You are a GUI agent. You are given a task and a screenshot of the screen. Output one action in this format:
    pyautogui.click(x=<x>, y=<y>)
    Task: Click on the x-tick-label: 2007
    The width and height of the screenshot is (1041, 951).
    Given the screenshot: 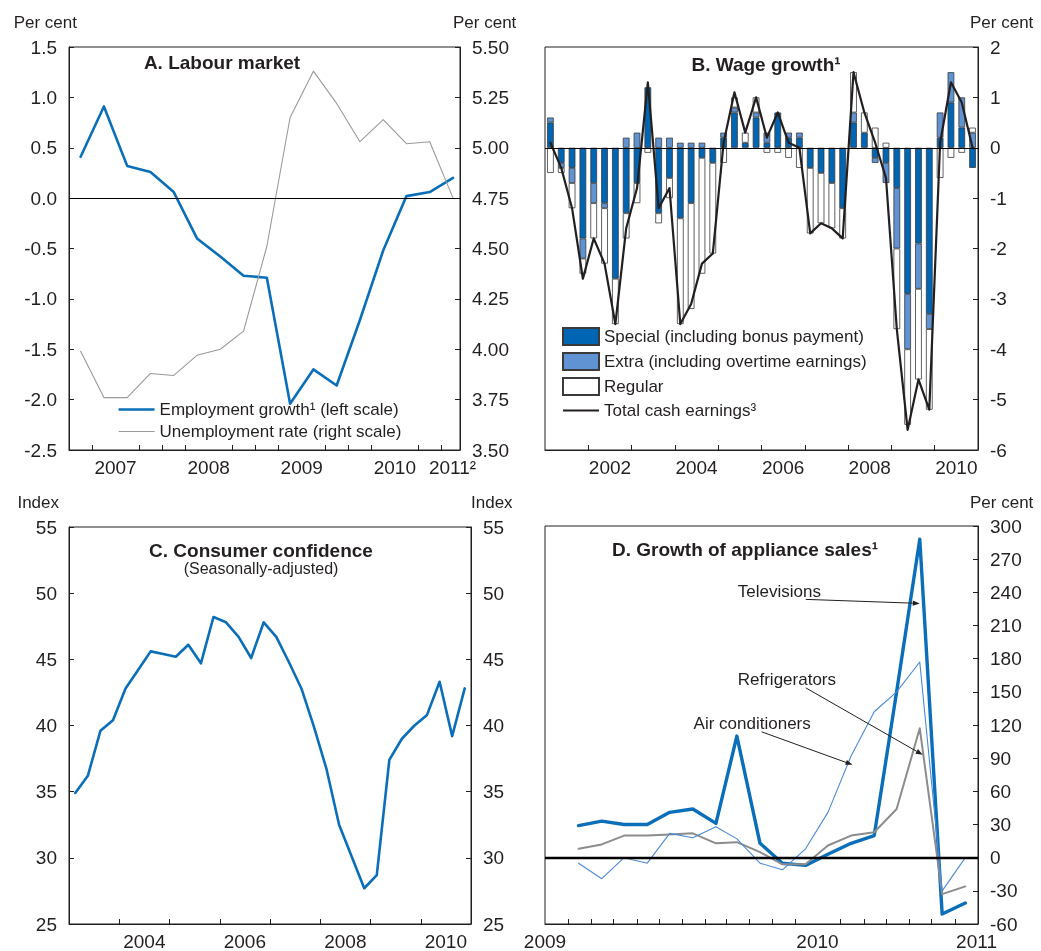 What is the action you would take?
    pyautogui.click(x=115, y=467)
    